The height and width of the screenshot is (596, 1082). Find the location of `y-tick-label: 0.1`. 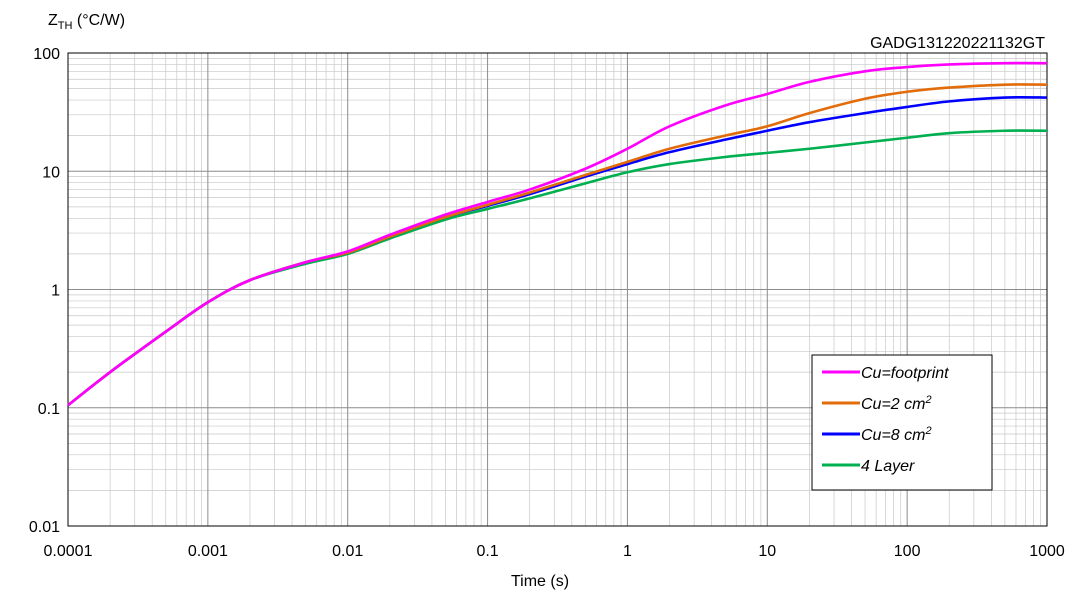

y-tick-label: 0.1 is located at coordinates (49, 409).